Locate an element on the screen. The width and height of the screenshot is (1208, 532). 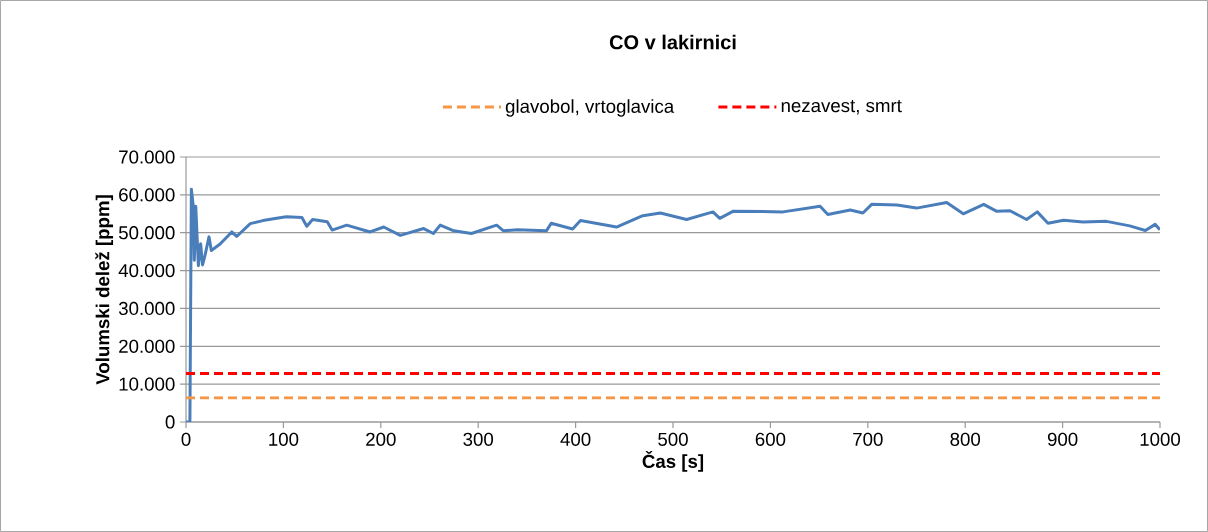
x-tick-label: 300 is located at coordinates (478, 439).